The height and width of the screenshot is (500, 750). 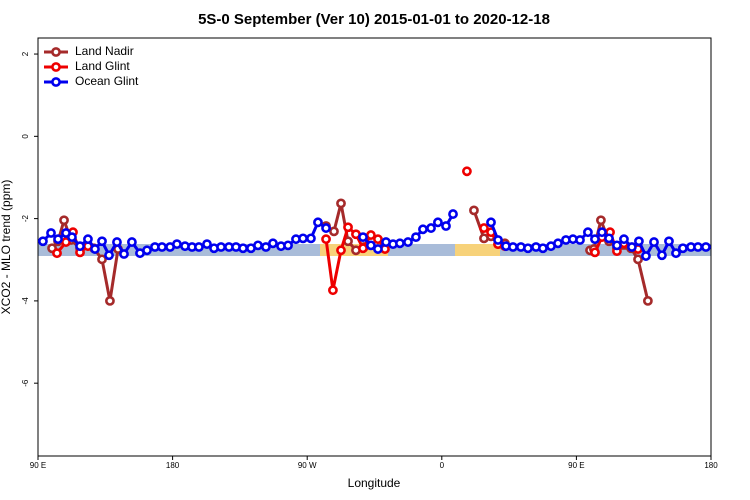 What do you see at coordinates (25, 383) in the screenshot?
I see `y-tick-label: -6` at bounding box center [25, 383].